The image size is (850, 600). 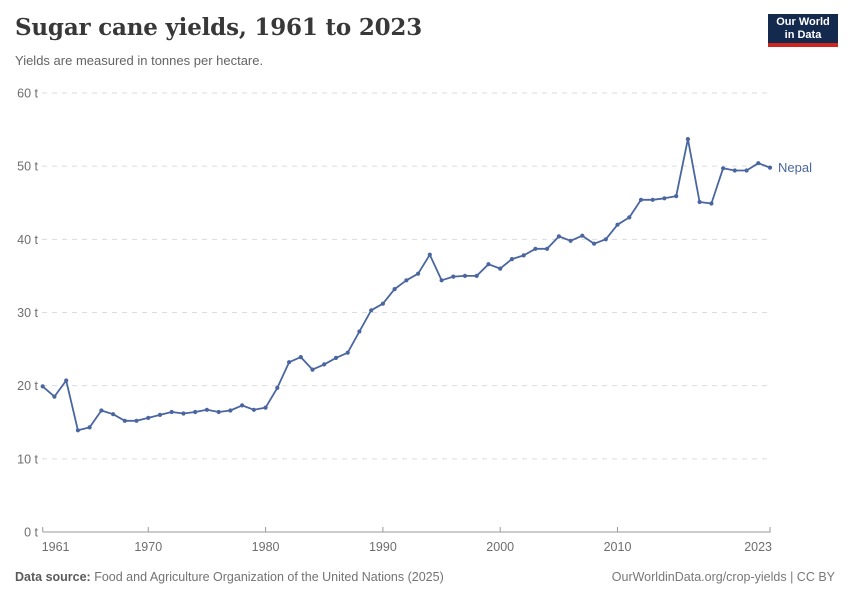 I want to click on data-point-1976, so click(x=218, y=412).